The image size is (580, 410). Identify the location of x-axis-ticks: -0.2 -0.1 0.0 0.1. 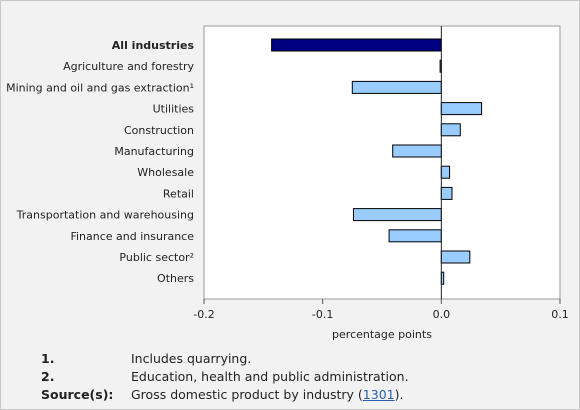
(381, 310).